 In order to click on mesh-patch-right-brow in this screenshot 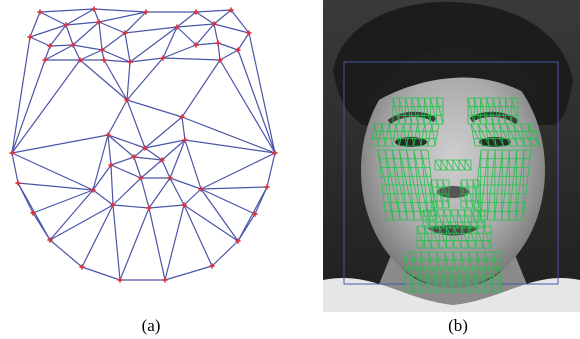, I will do `click(505, 135)`.